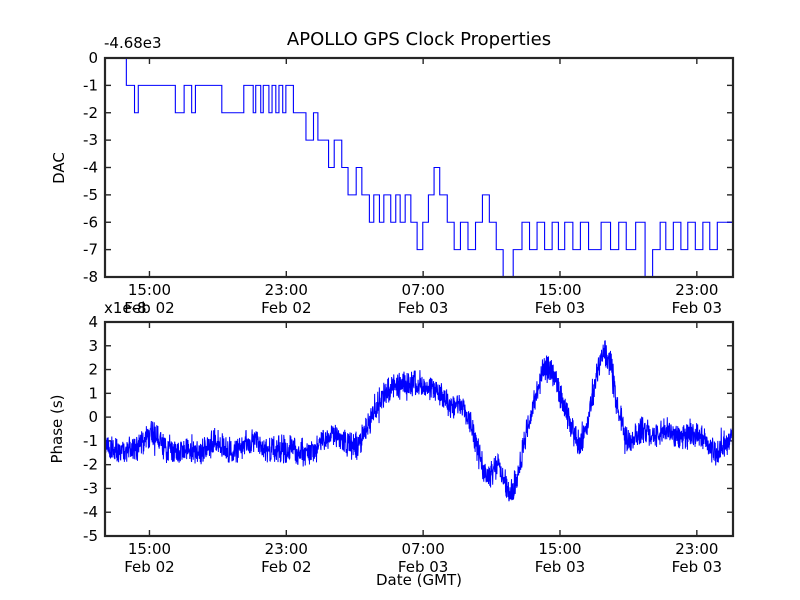 The height and width of the screenshot is (600, 800). What do you see at coordinates (93, 346) in the screenshot?
I see `phase-y-tick-label: 3` at bounding box center [93, 346].